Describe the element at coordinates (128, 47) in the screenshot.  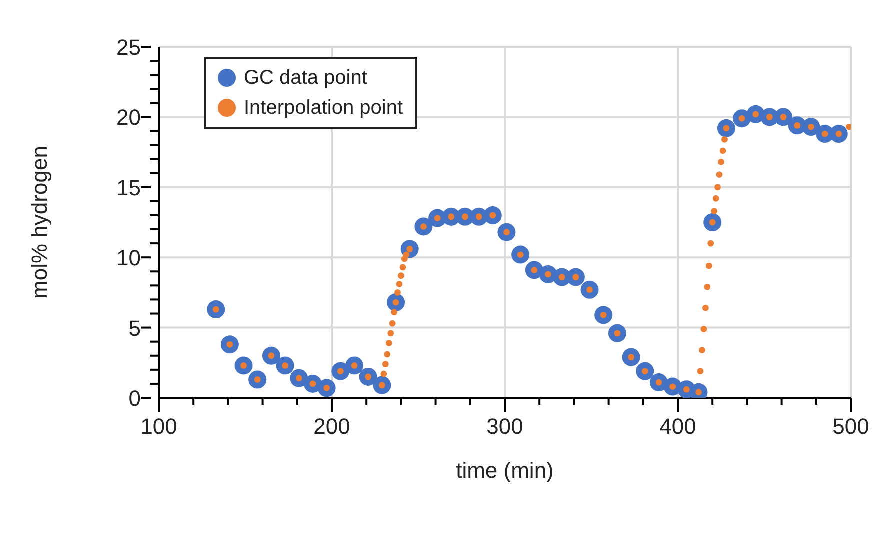
I see `y-tick-label: 25` at that location.